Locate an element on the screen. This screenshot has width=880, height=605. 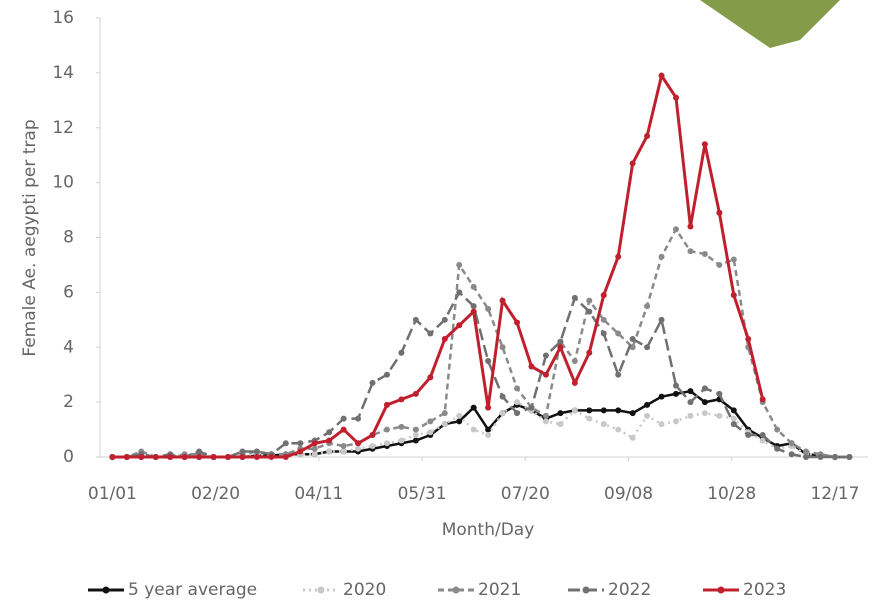
y-tick-label: 4 is located at coordinates (68, 347).